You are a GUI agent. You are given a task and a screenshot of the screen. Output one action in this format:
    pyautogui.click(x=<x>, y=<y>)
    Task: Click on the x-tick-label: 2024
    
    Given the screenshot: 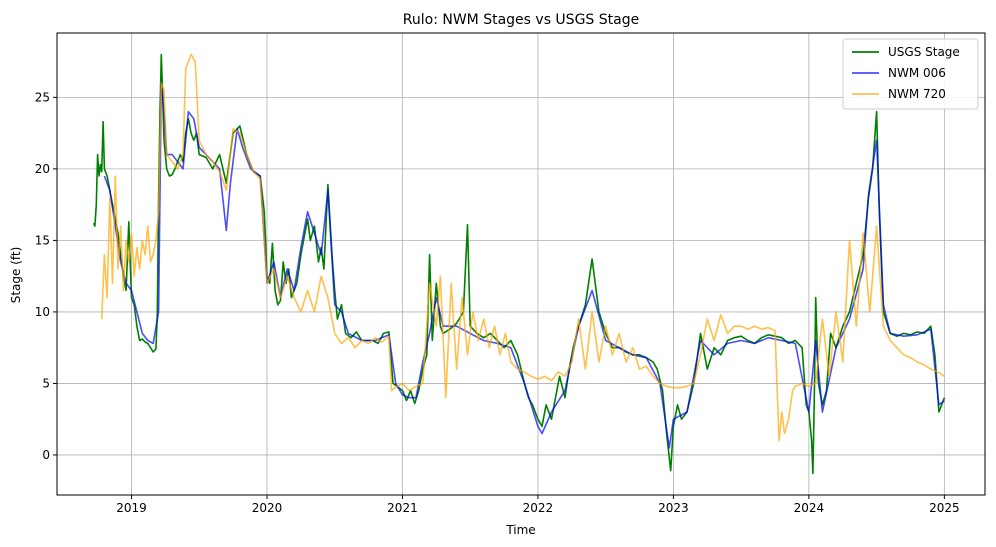 What is the action you would take?
    pyautogui.click(x=809, y=508)
    